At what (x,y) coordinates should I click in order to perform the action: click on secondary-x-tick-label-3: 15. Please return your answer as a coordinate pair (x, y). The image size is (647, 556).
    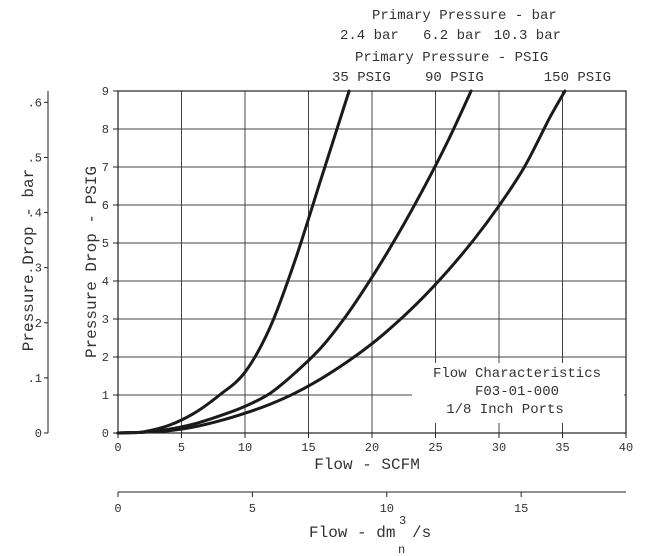
    Looking at the image, I should click on (521, 509).